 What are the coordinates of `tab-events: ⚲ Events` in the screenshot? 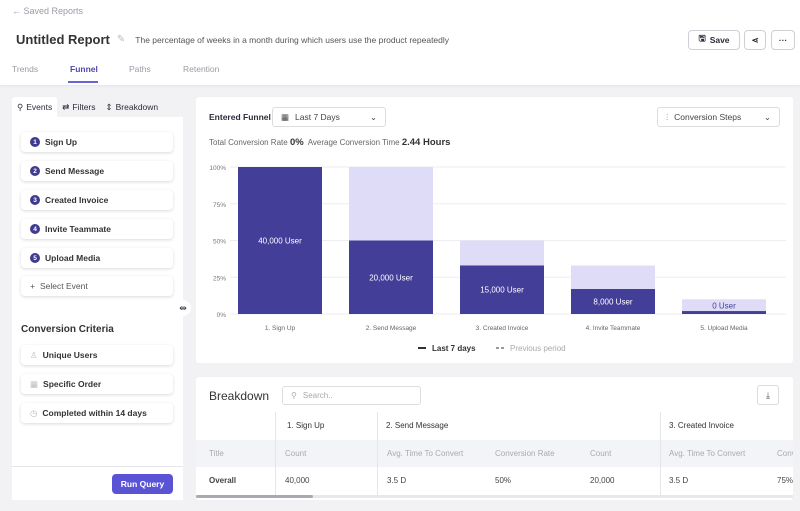 It's located at (35, 107).